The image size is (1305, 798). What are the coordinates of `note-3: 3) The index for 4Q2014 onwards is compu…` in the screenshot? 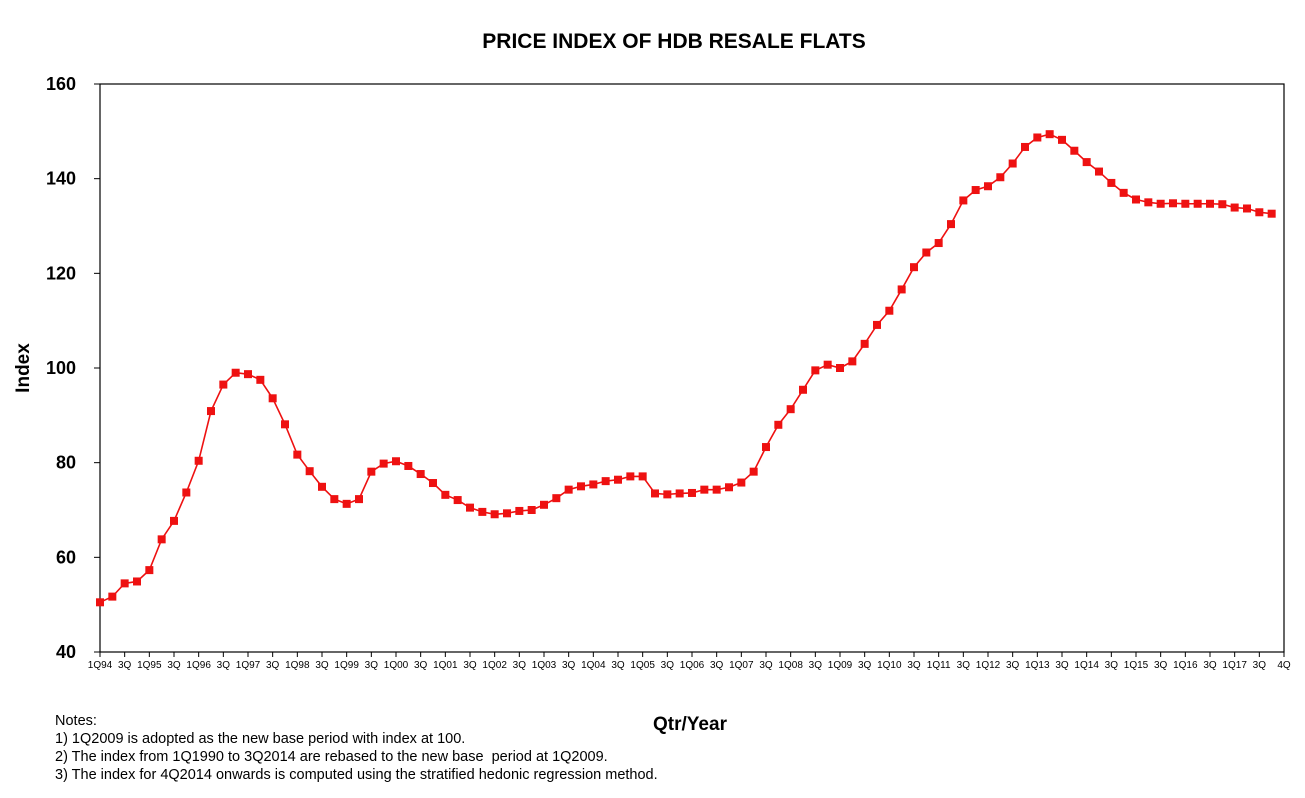 It's located at (356, 775).